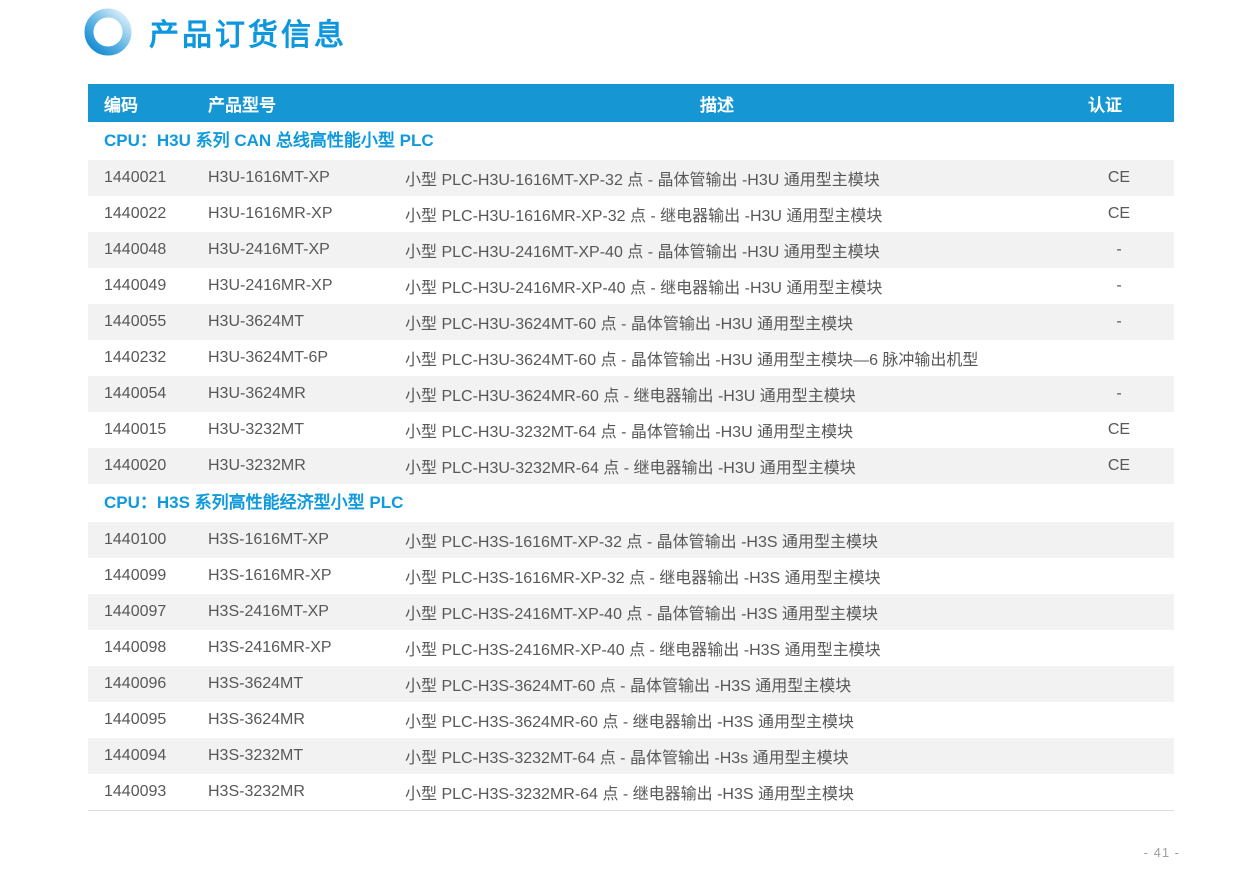 Image resolution: width=1260 pixels, height=880 pixels. Describe the element at coordinates (269, 249) in the screenshot. I see `cell-model: H3U-2416MT-XP` at that location.